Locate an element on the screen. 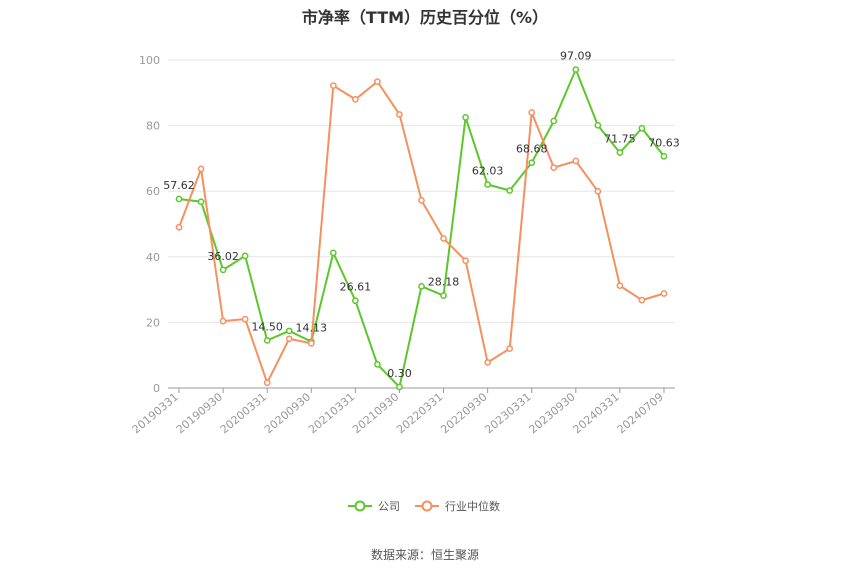 The height and width of the screenshot is (575, 850). y-tick-label: 60 is located at coordinates (153, 191).